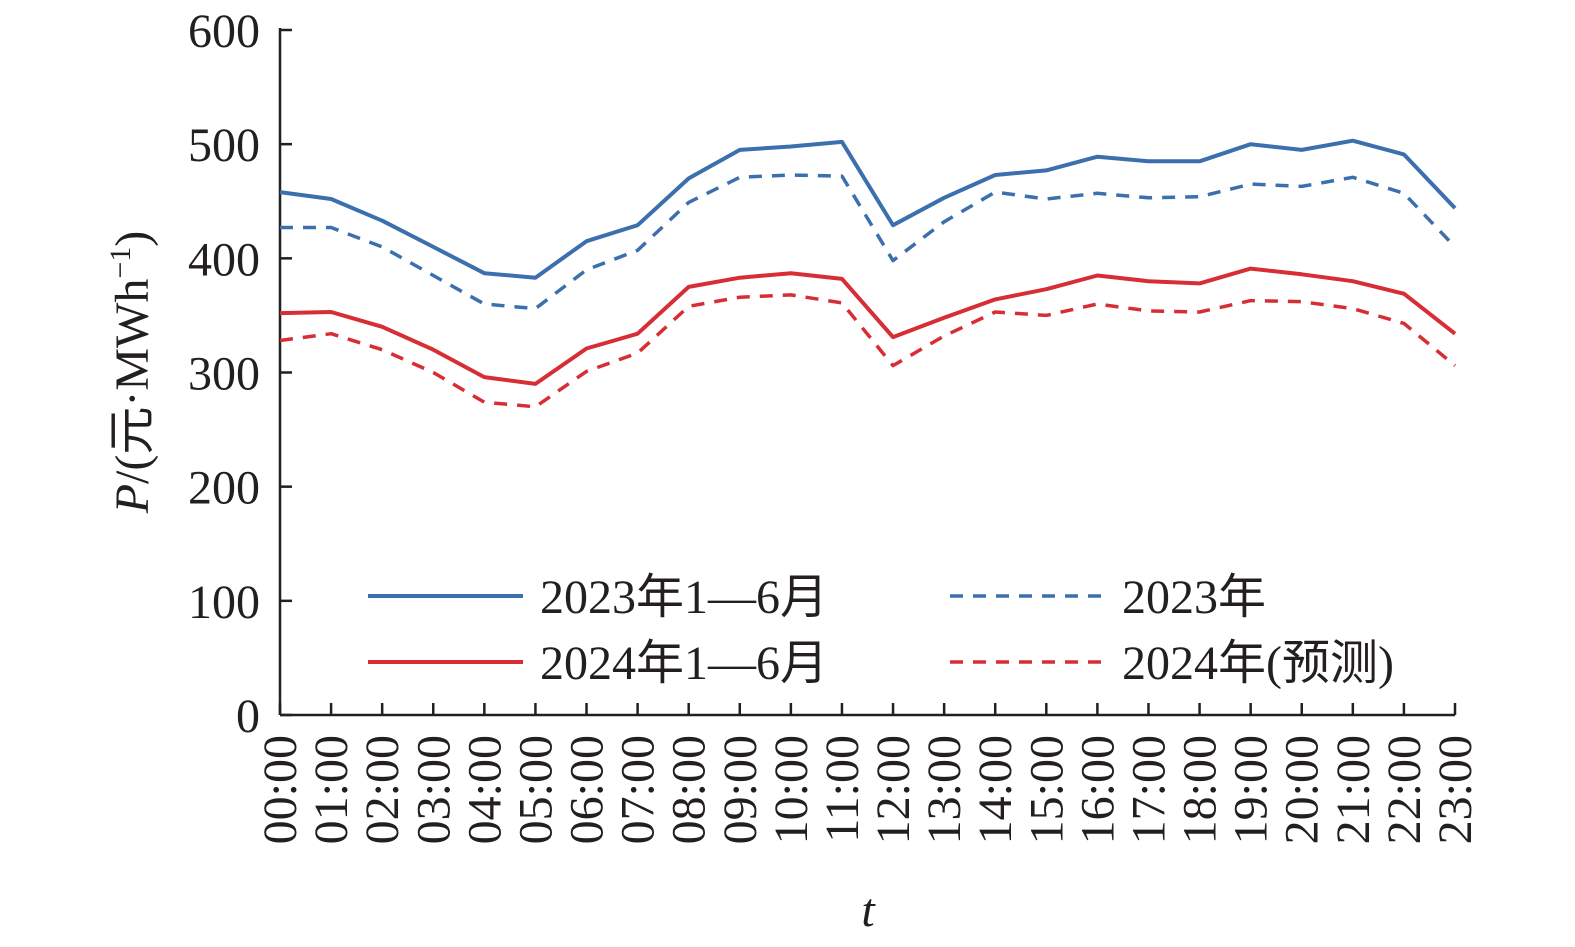  What do you see at coordinates (995, 789) in the screenshot?
I see `x-tick-label: 14:00` at bounding box center [995, 789].